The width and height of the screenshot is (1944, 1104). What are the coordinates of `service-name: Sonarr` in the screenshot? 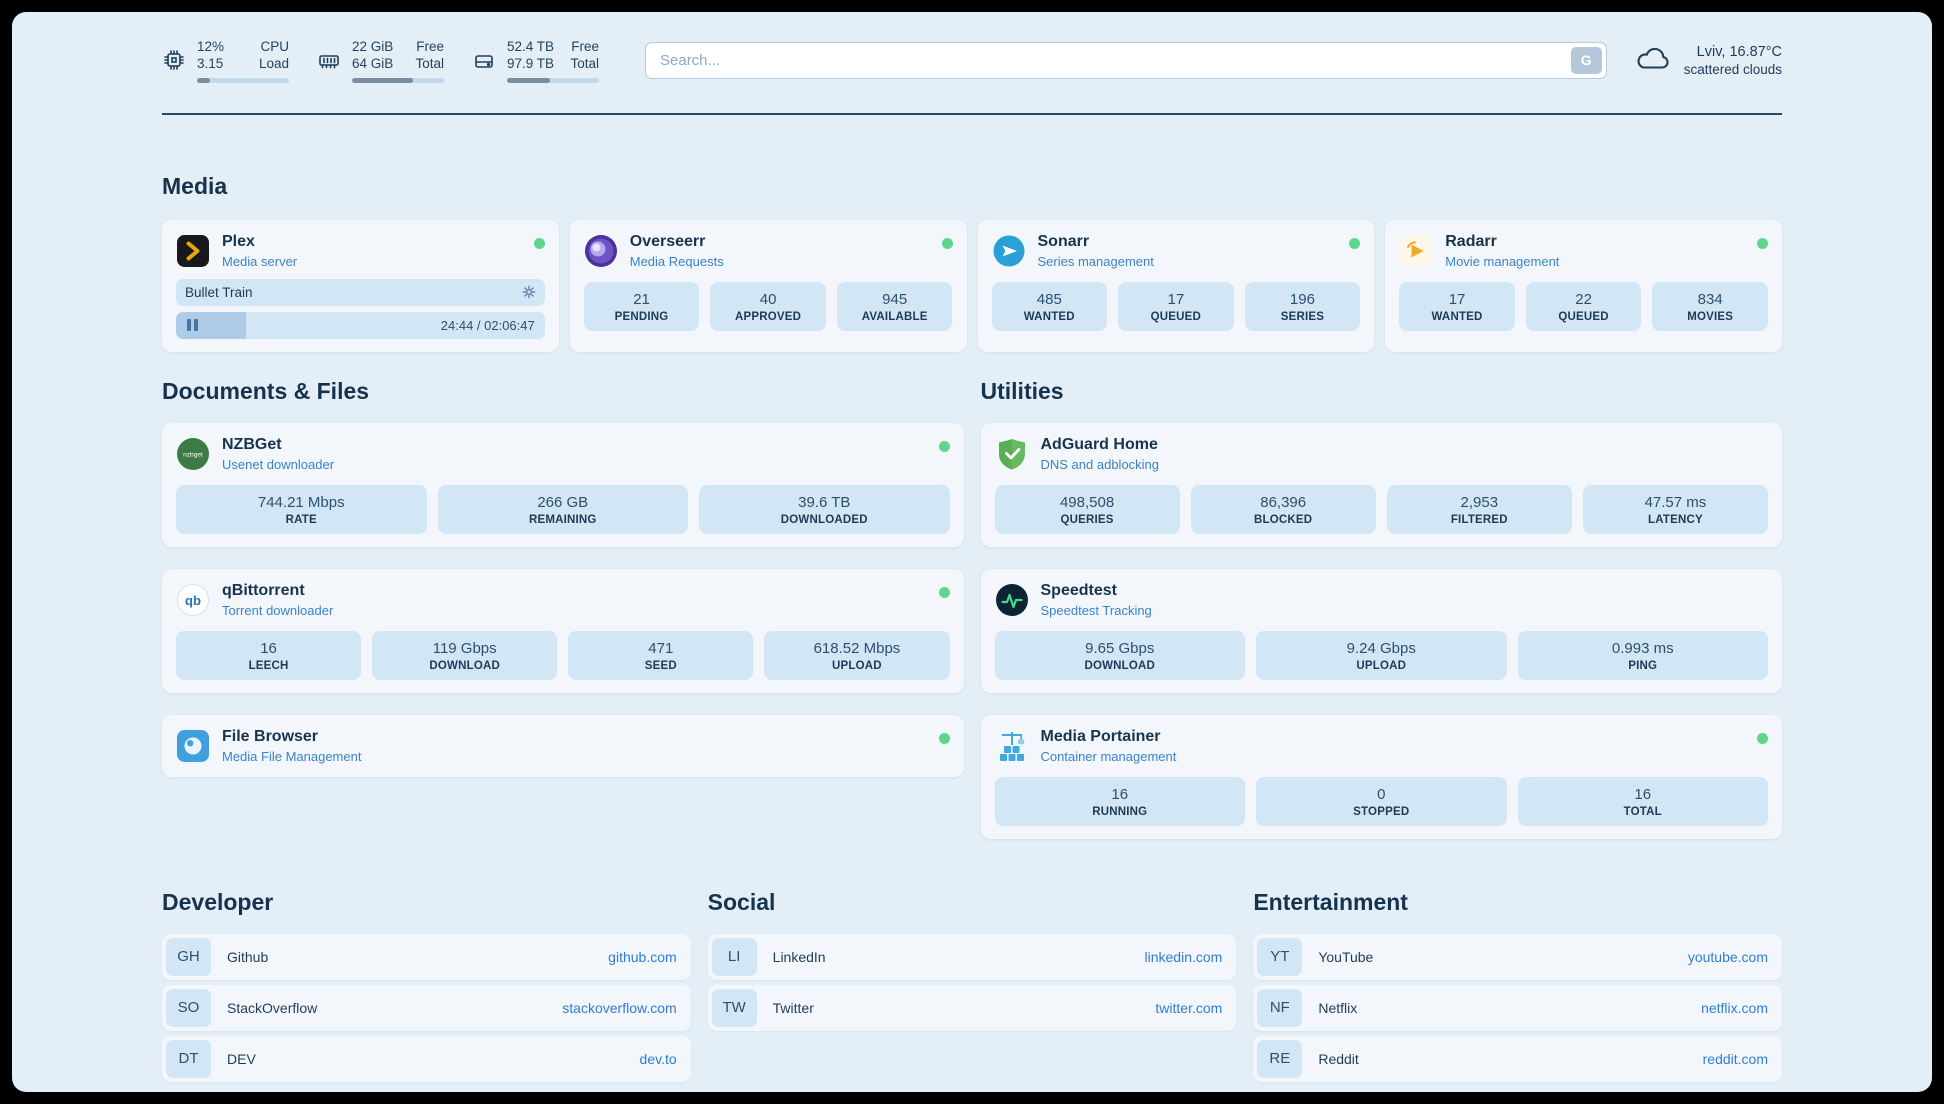 It's located at (1063, 241).